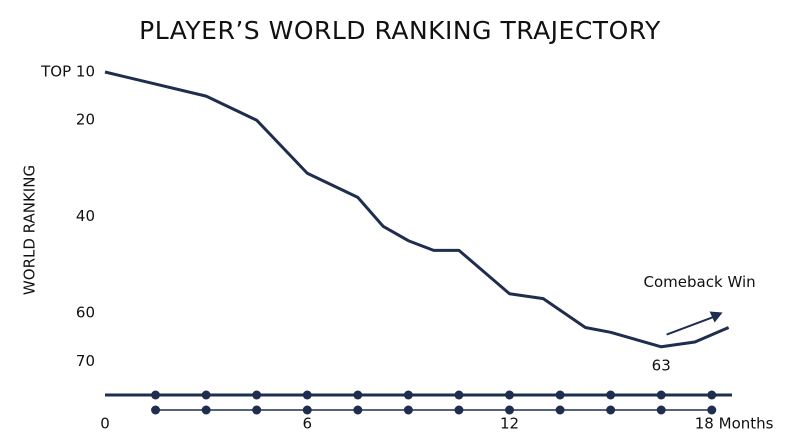  Describe the element at coordinates (85, 216) in the screenshot. I see `y-tick-label: 40` at that location.